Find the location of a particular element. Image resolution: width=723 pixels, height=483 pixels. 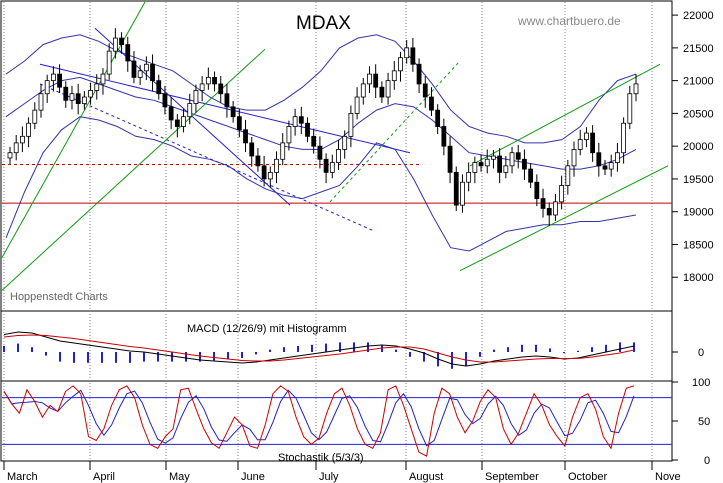

month-label: Nove is located at coordinates (668, 477).